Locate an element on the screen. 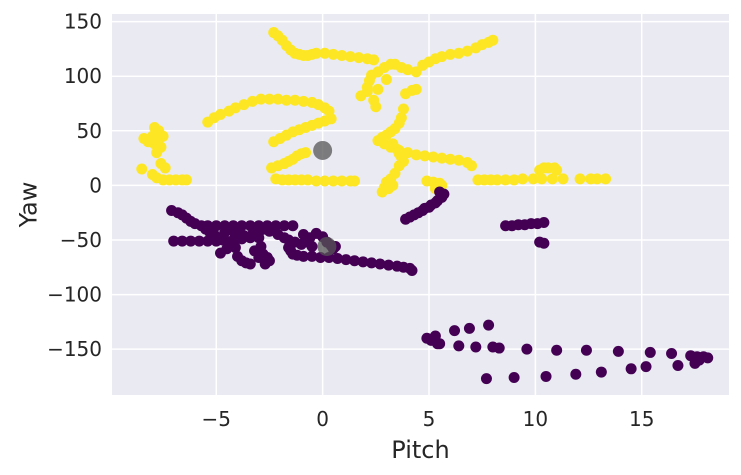 This screenshot has width=741, height=475. x-tick-label: 15 is located at coordinates (641, 419).